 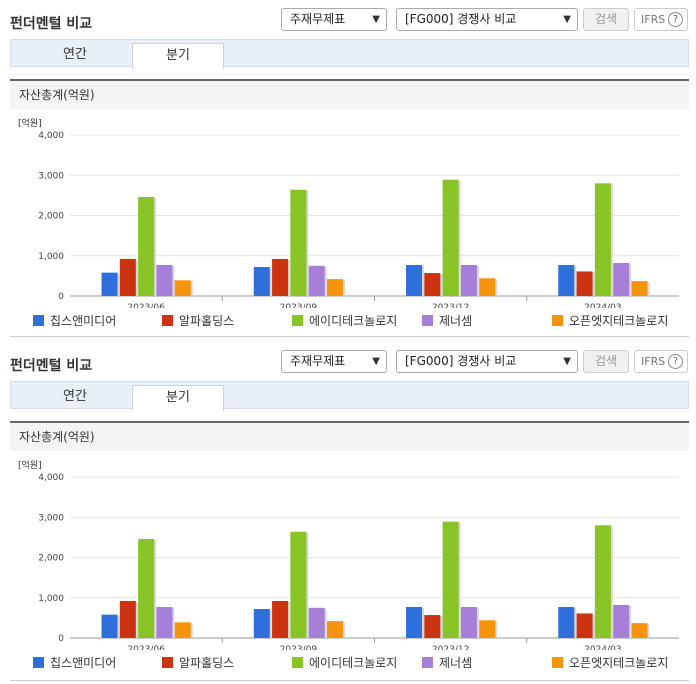 What do you see at coordinates (51, 136) in the screenshot?
I see `y-tick-label: 4,000` at bounding box center [51, 136].